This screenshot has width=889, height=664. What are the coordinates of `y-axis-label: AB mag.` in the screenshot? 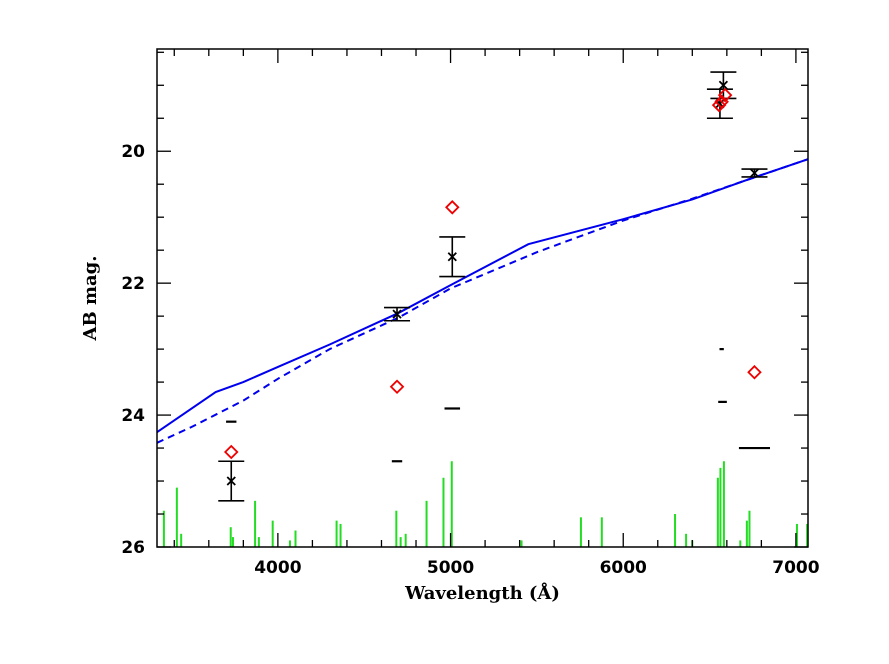 It's located at (90, 298).